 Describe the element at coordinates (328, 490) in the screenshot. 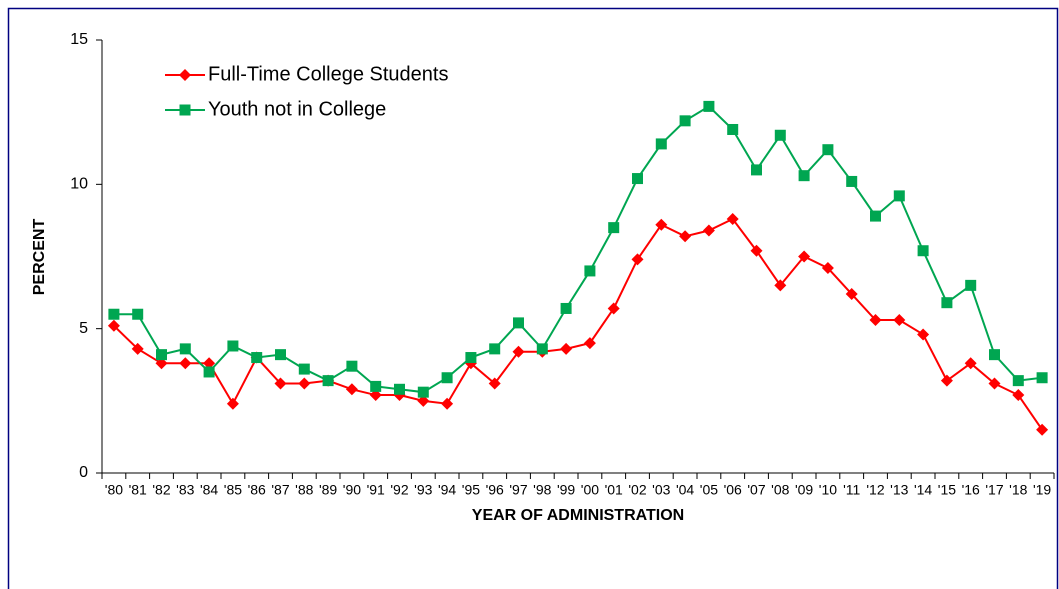

I see `x-tick-label: '89` at that location.